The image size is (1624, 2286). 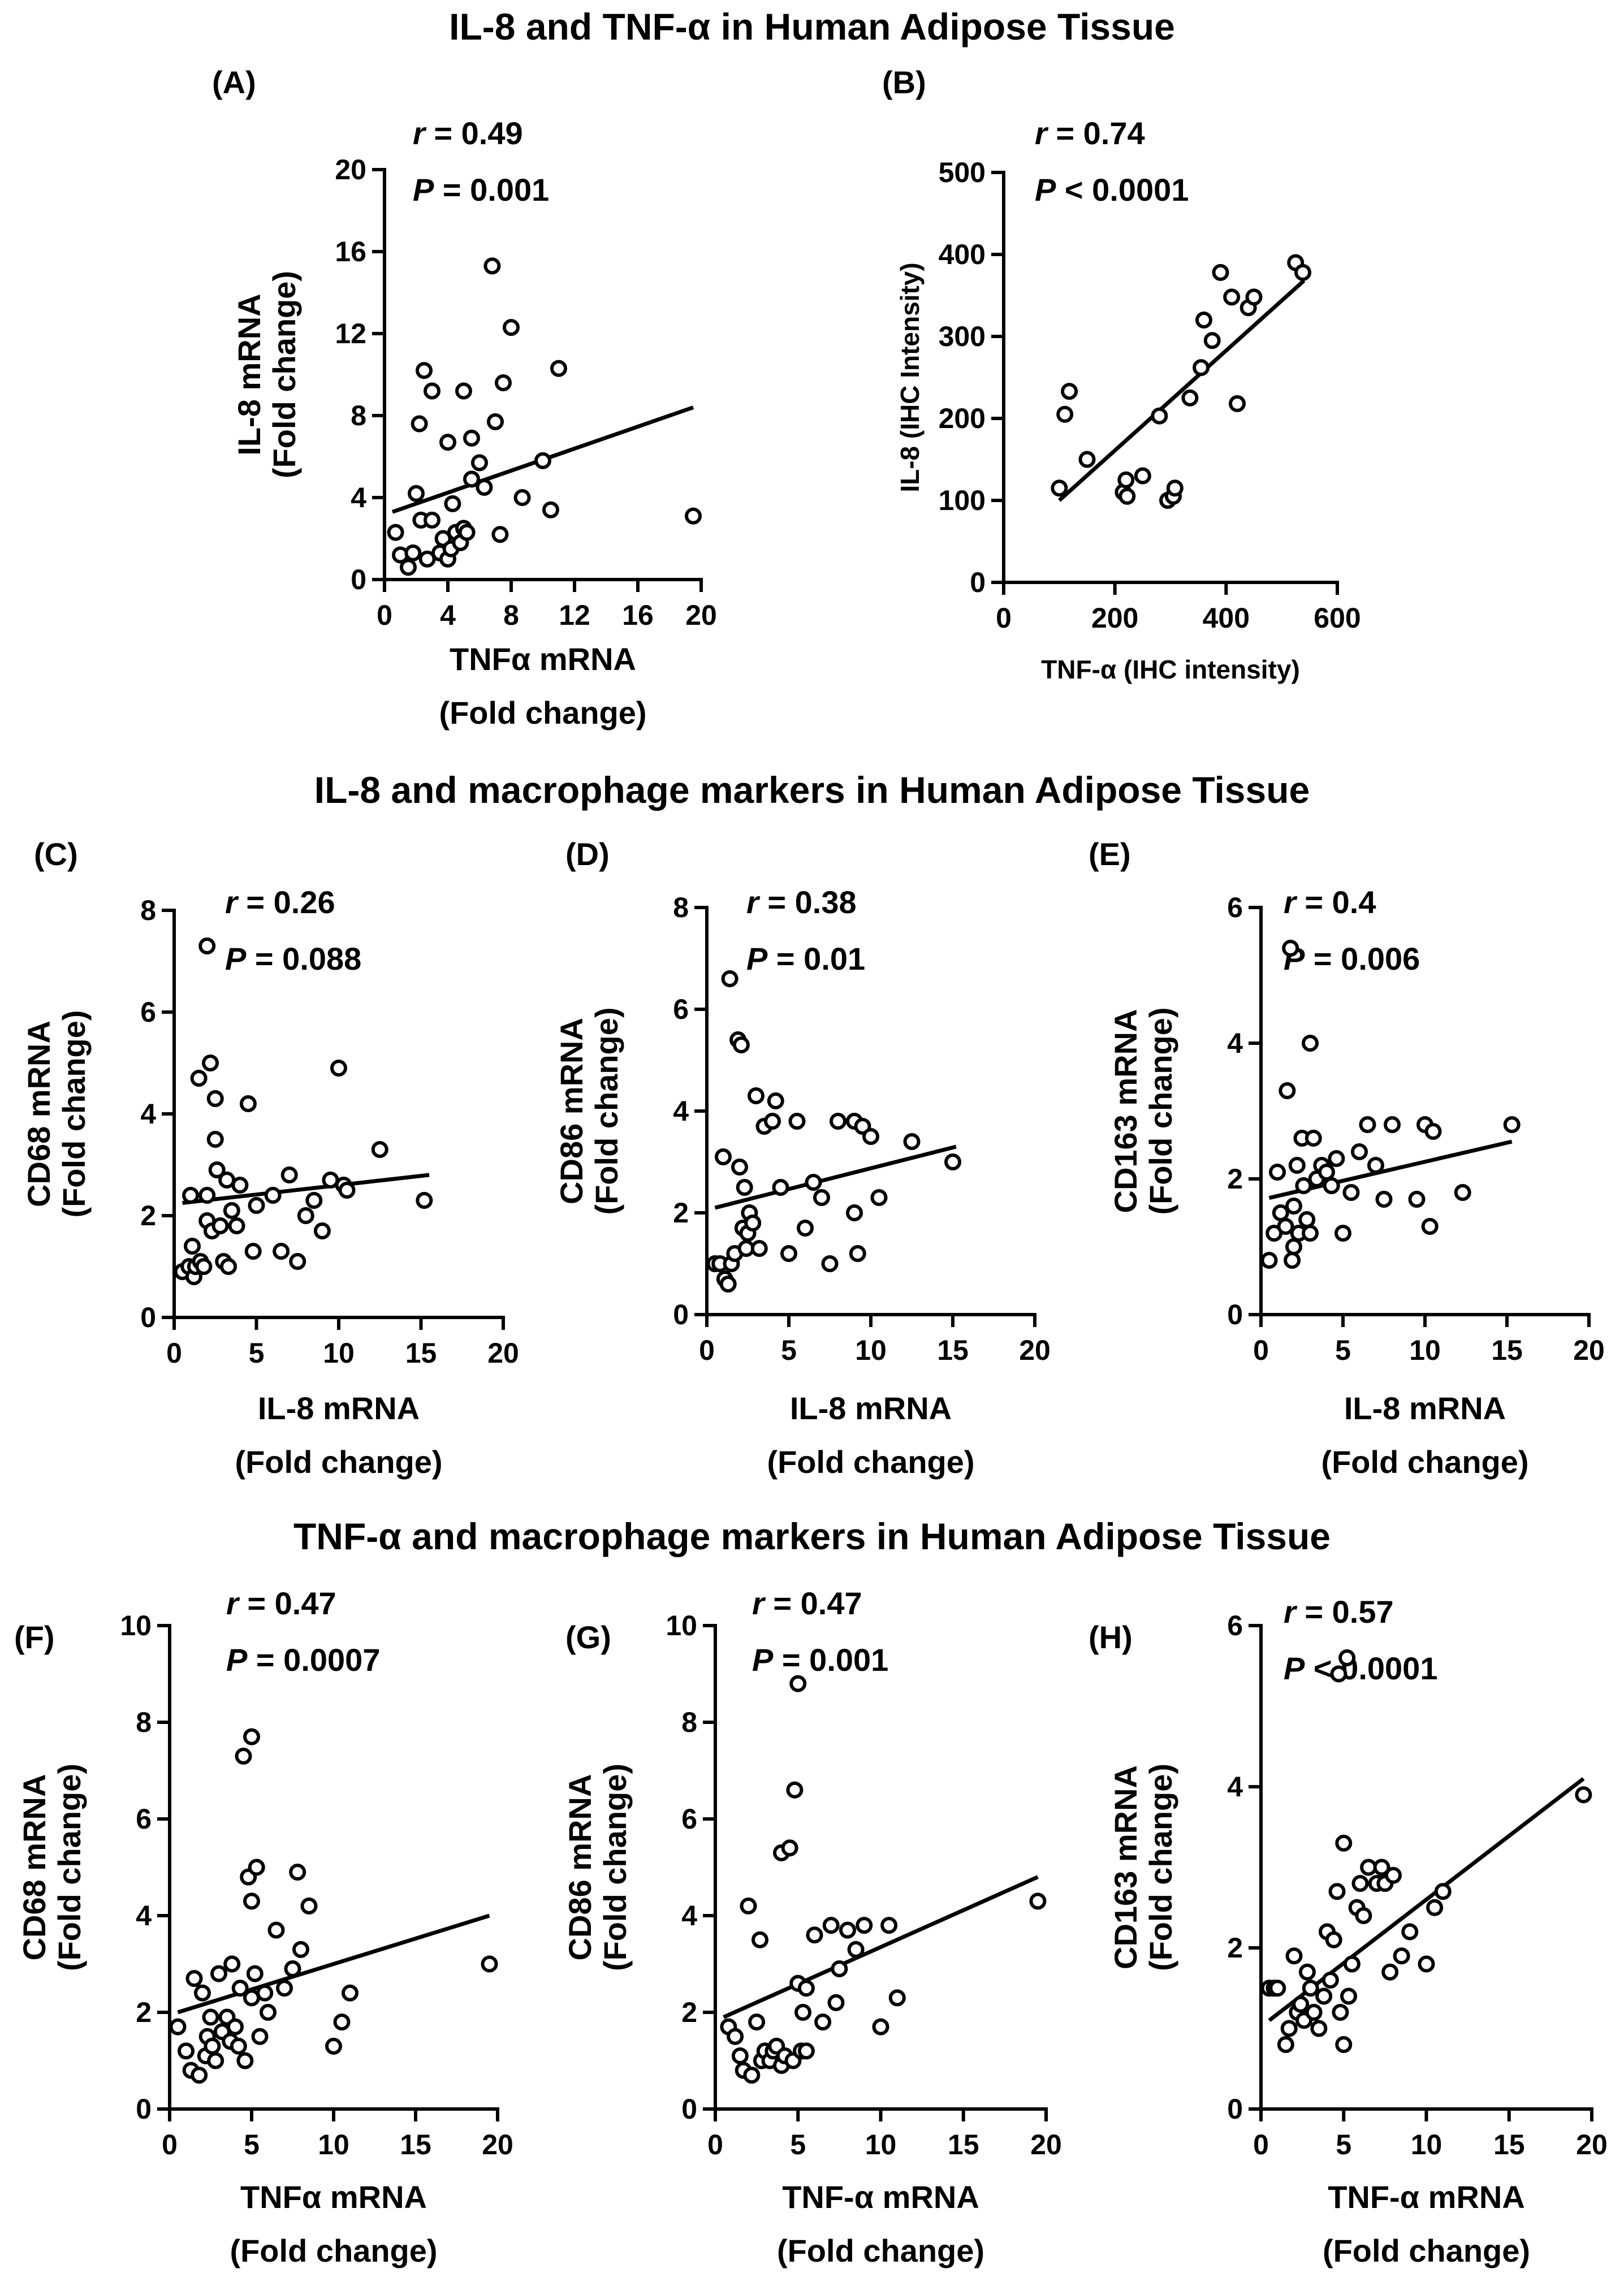 What do you see at coordinates (904, 82) in the screenshot?
I see `panel-letter: (B)` at bounding box center [904, 82].